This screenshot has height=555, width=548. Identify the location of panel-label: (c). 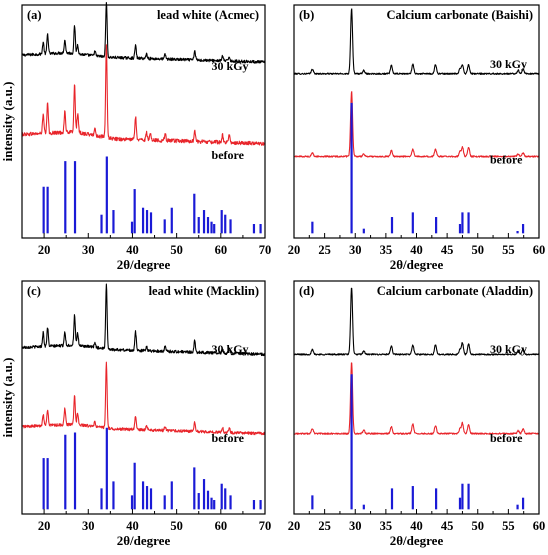
(34, 291).